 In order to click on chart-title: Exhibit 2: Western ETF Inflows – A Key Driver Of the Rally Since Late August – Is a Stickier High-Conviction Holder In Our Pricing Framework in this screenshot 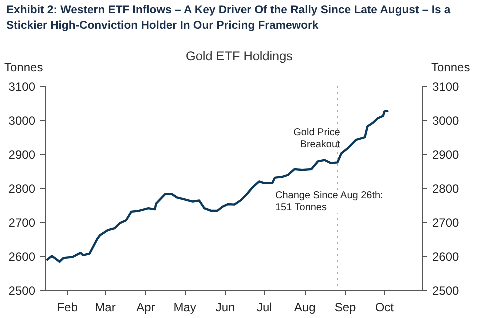, I will do `click(229, 18)`.